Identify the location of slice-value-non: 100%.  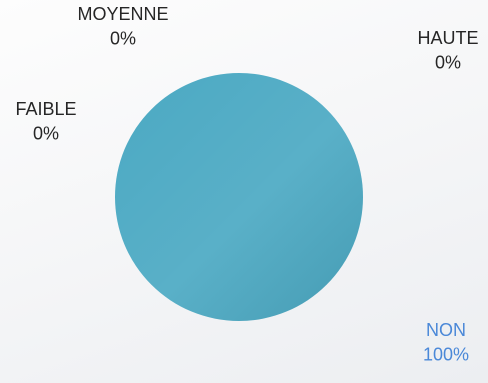
(446, 354).